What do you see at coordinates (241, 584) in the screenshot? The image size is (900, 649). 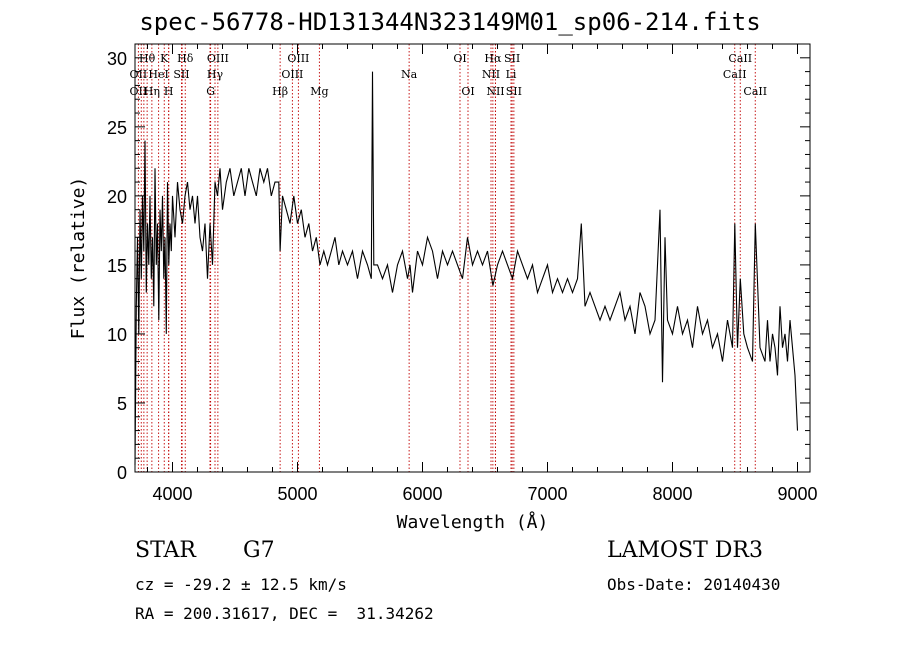 I see `redshift-readout: cz = -29.2 ± 12.5 km/s` at bounding box center [241, 584].